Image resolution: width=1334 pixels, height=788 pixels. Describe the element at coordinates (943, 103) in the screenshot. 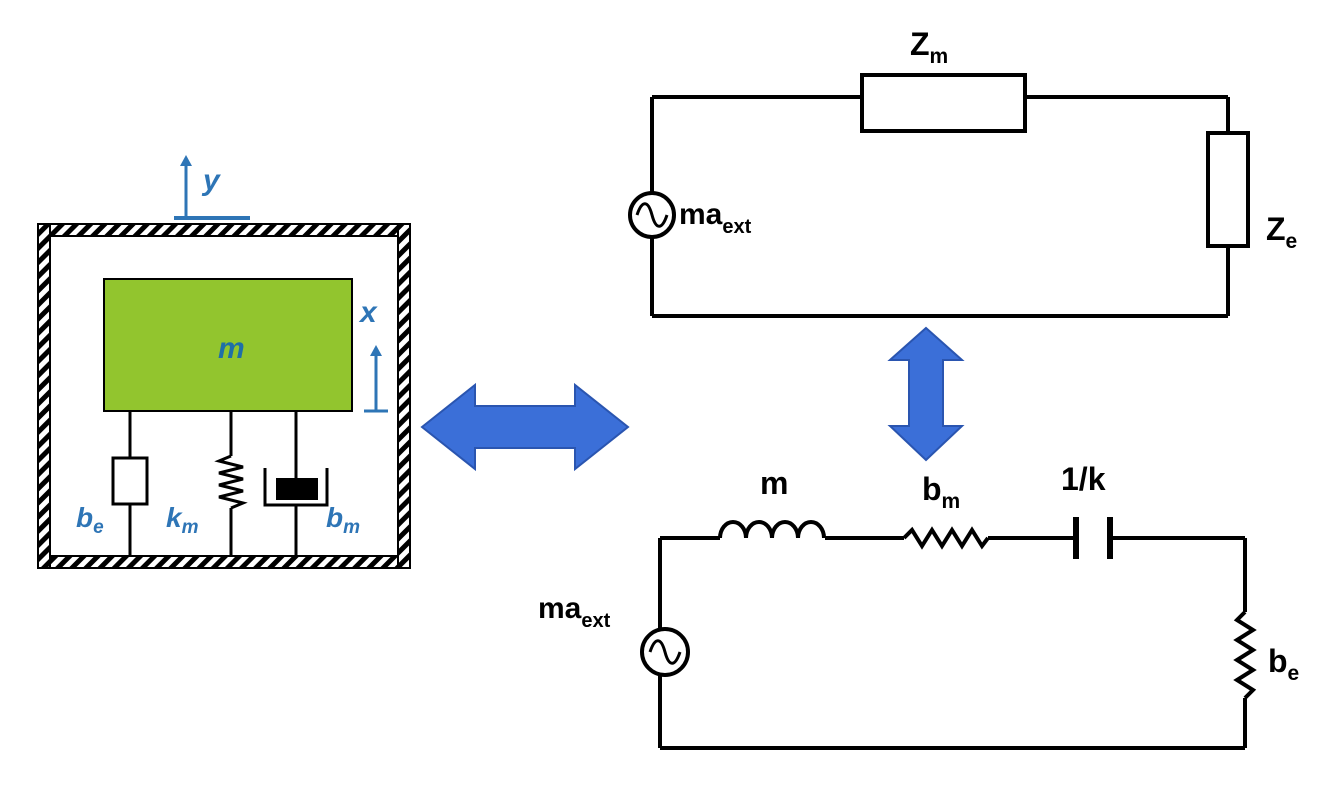

I see `zm-impedance` at that location.